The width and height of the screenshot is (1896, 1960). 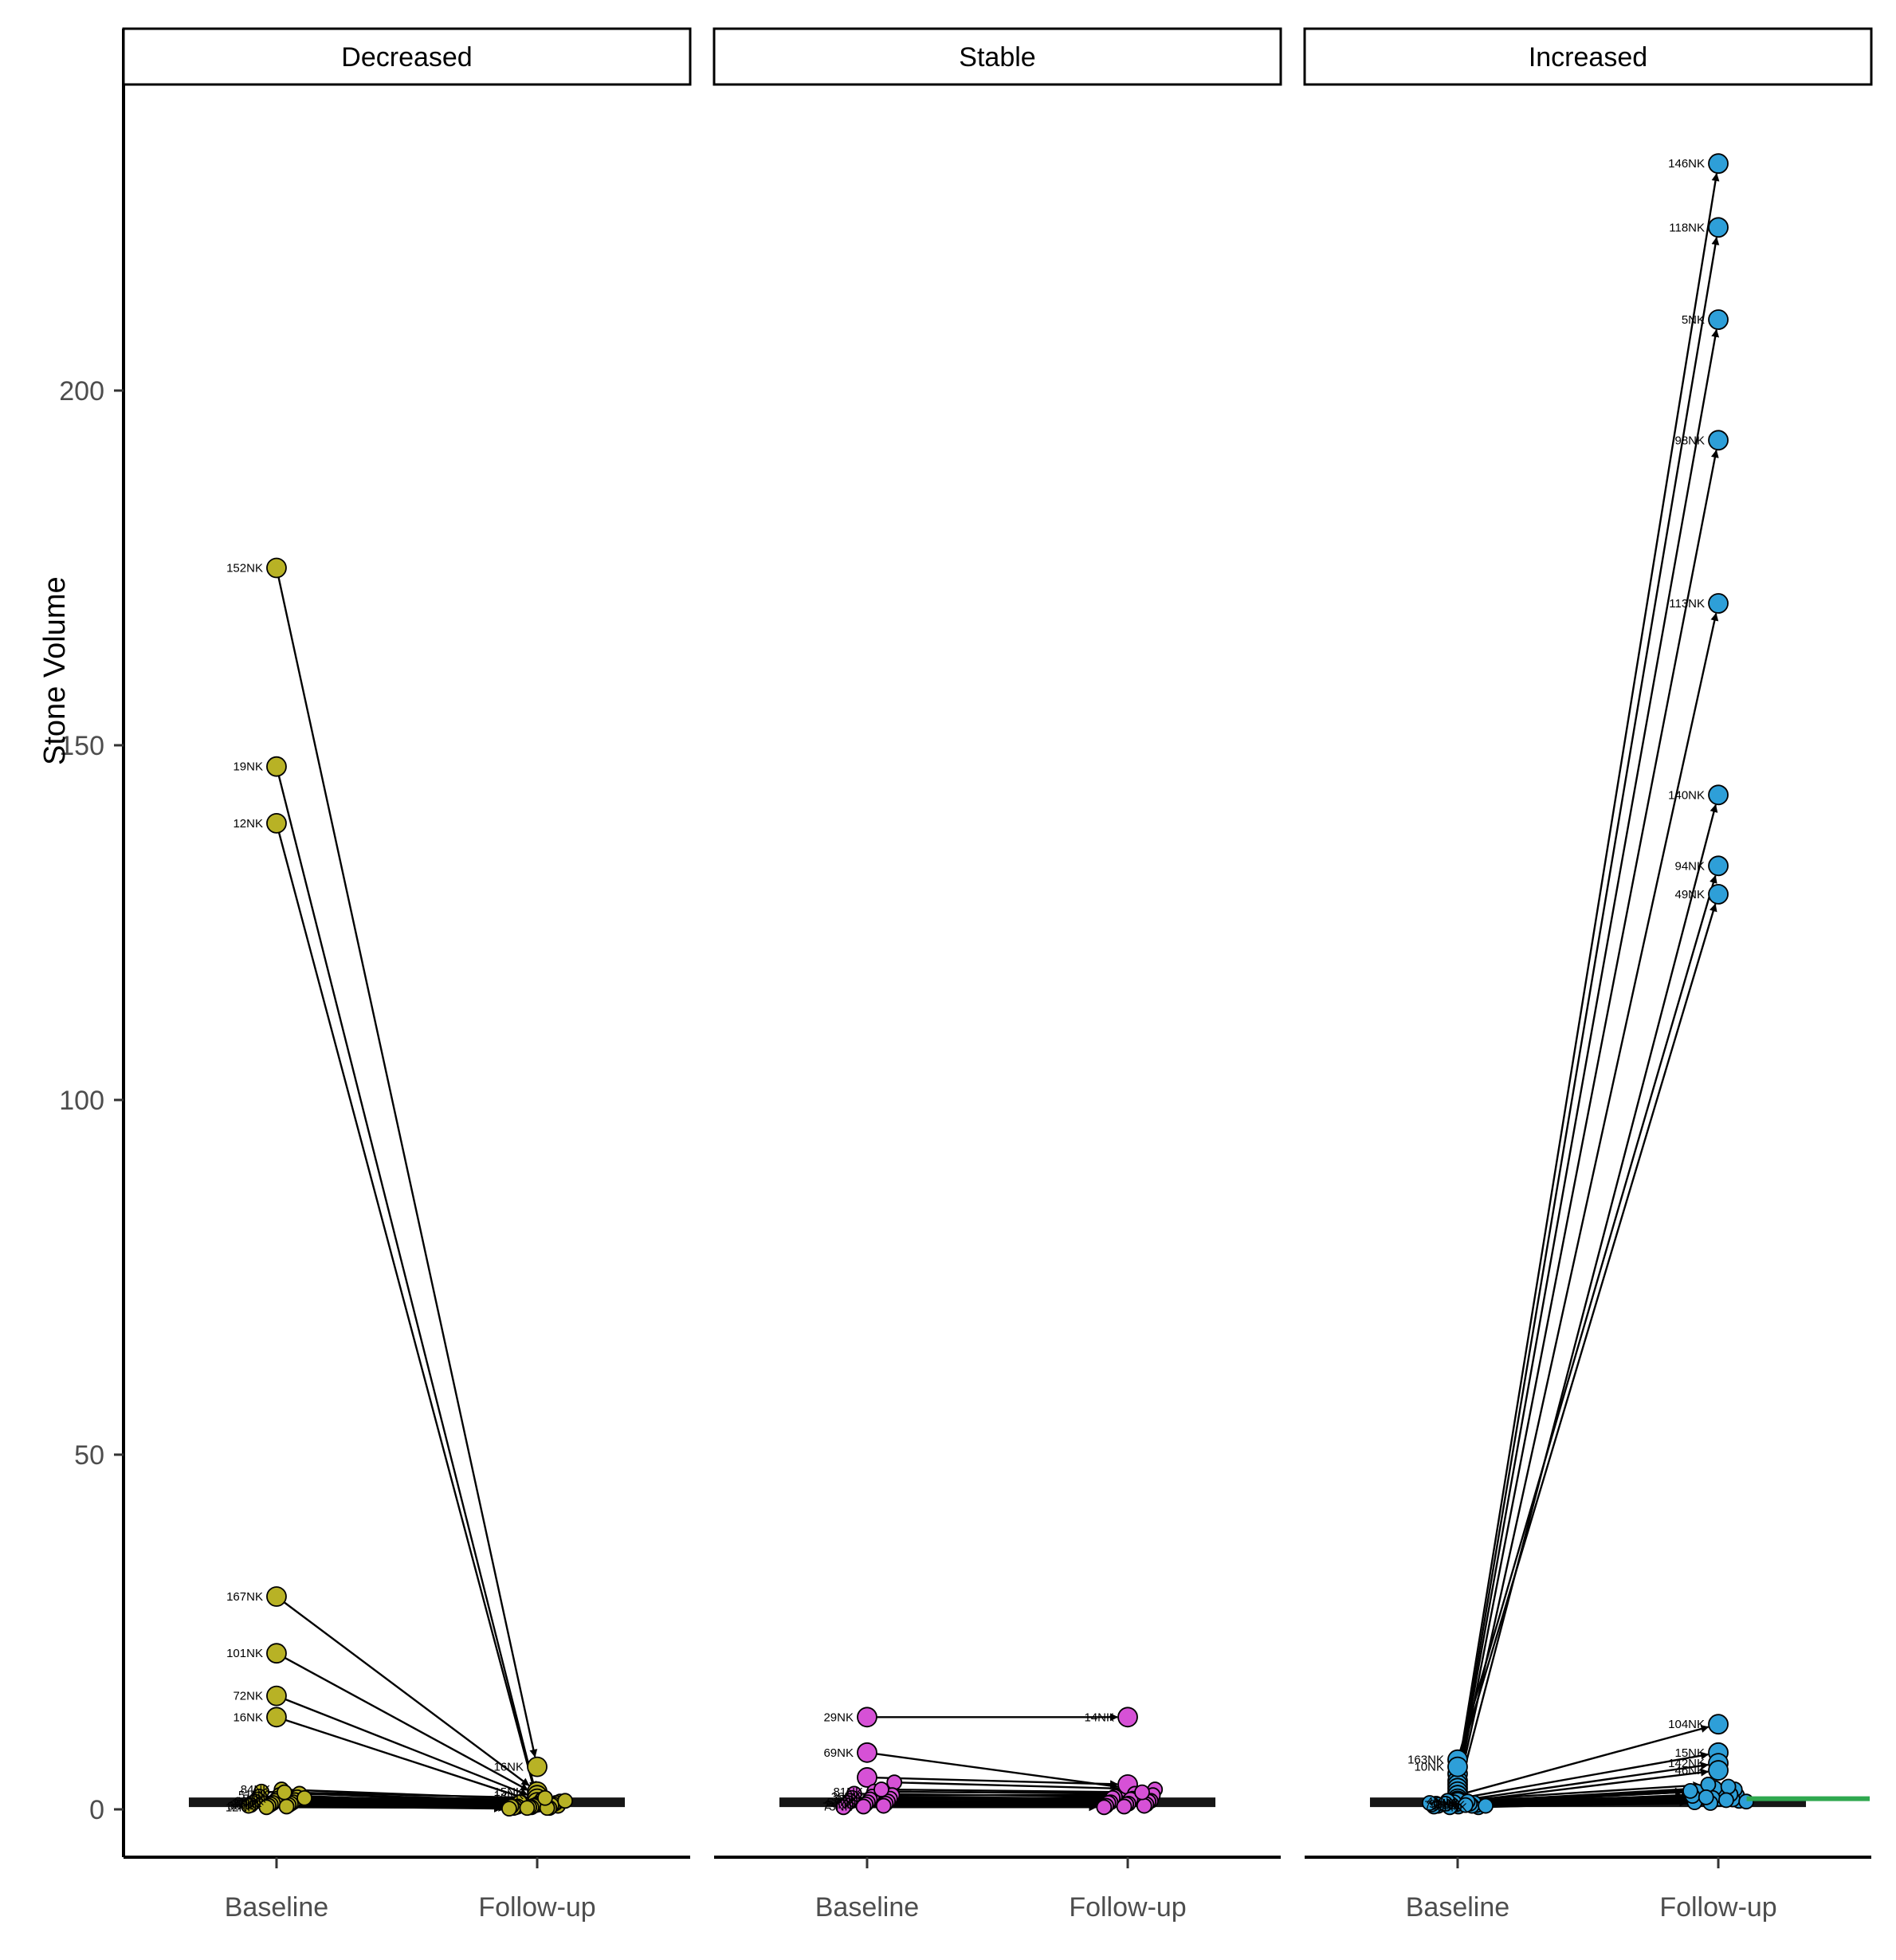 What do you see at coordinates (1429, 1767) in the screenshot?
I see `point-label: 10NK` at bounding box center [1429, 1767].